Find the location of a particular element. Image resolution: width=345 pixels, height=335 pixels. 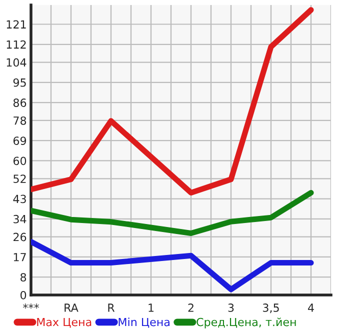

y-tick-label: 69 is located at coordinates (19, 140).